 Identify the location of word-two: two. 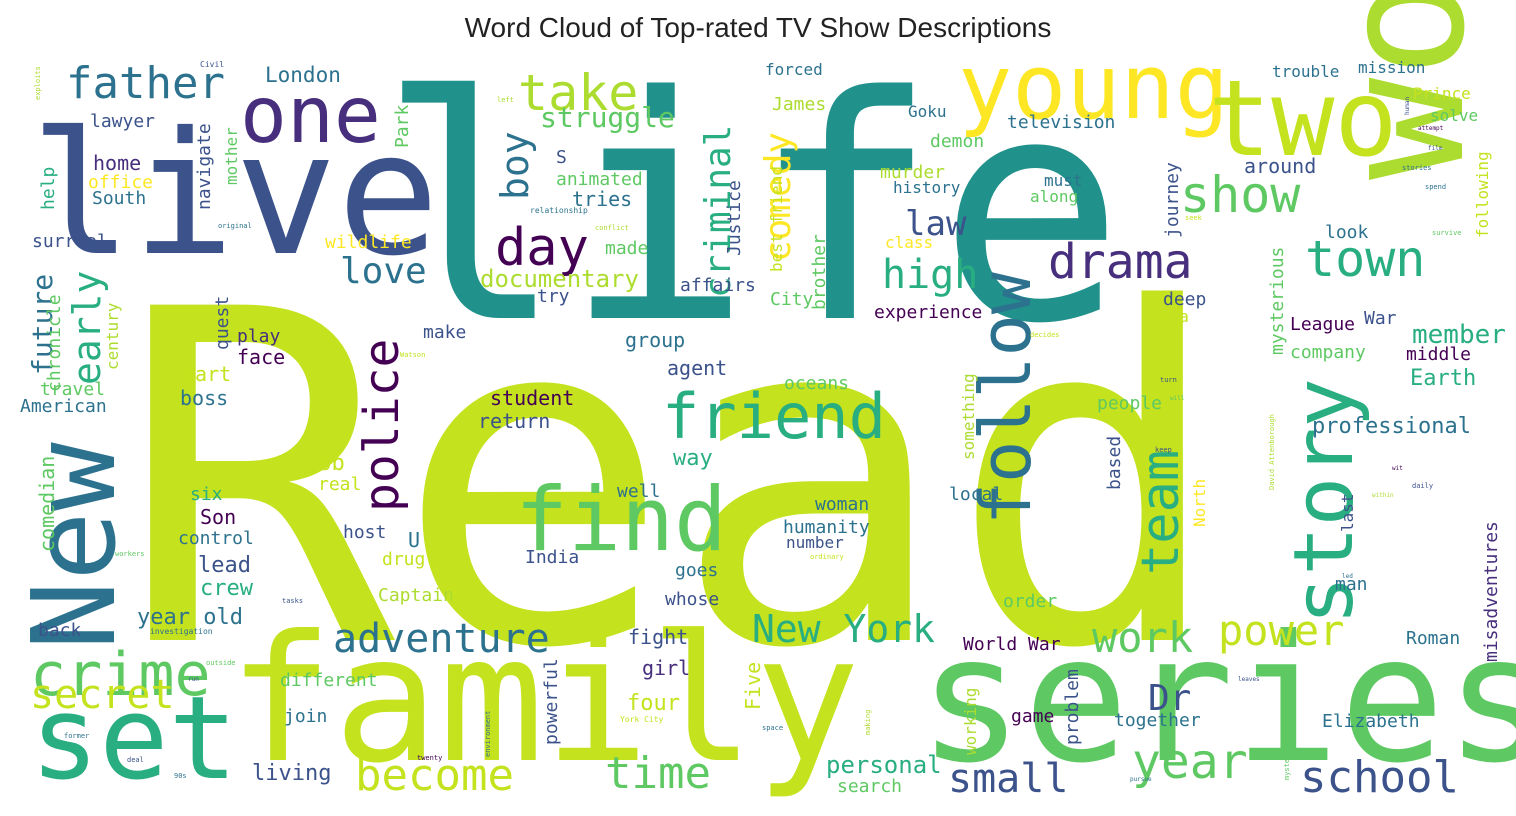
(1303, 119).